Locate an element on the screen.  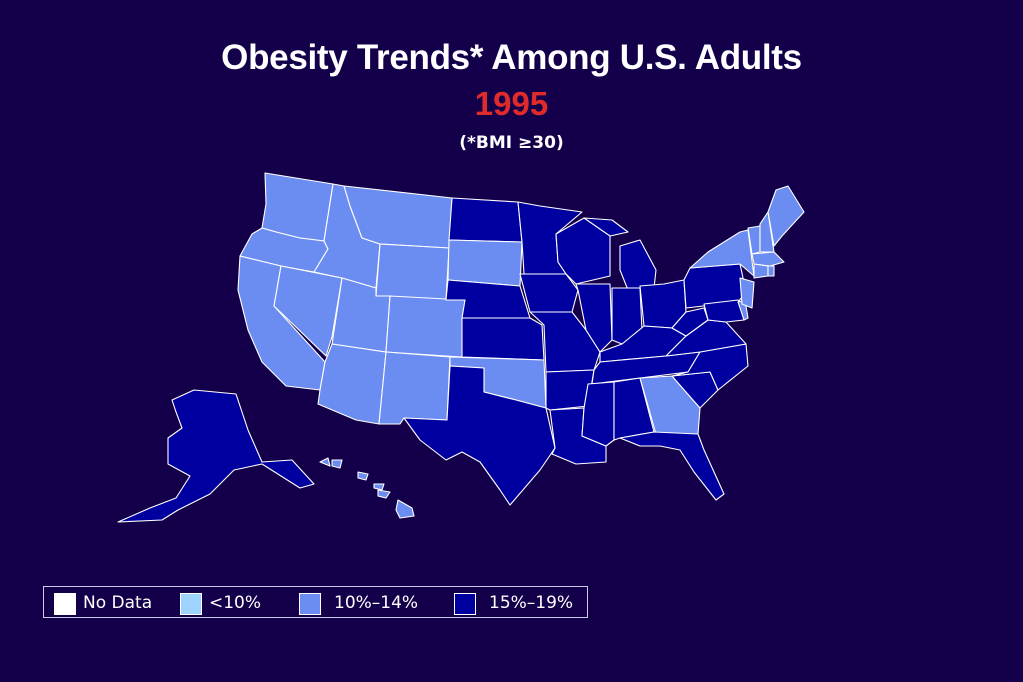
state-co is located at coordinates (425, 326).